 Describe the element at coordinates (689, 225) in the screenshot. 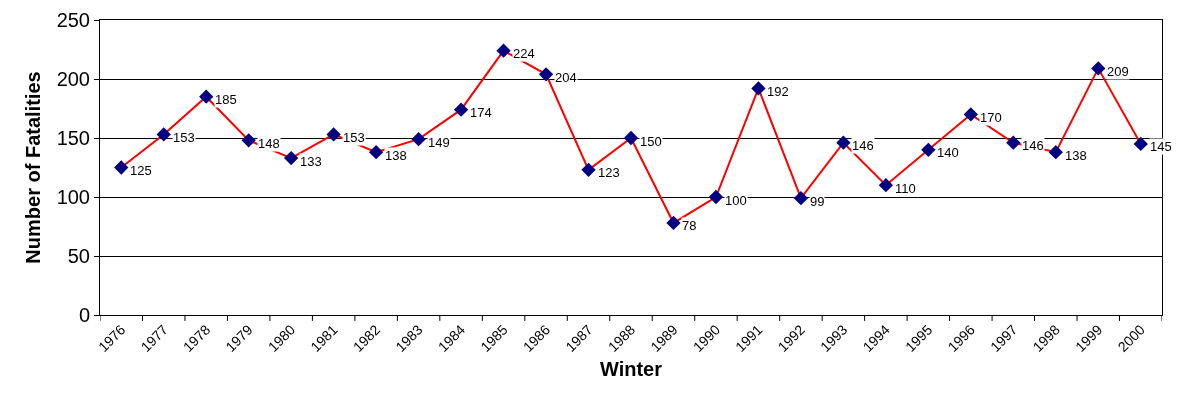

I see `data-label: 78` at that location.